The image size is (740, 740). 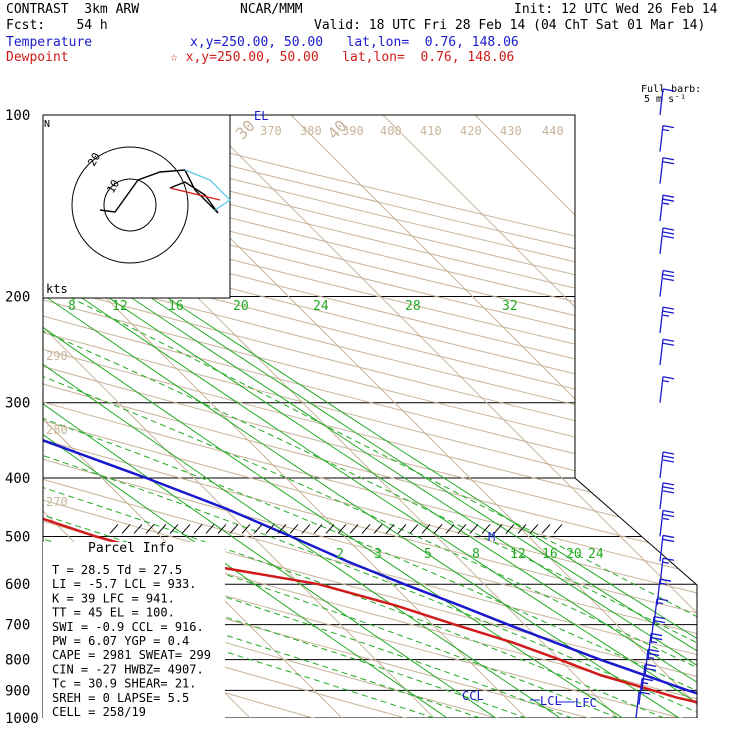 What do you see at coordinates (471, 131) in the screenshot?
I see `theta-label-top: 420` at bounding box center [471, 131].